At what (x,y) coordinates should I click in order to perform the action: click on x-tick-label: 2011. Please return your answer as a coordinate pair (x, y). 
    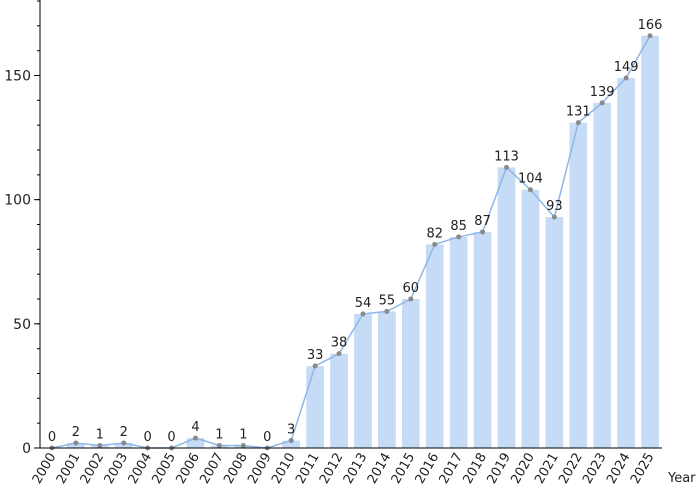
    Looking at the image, I should click on (308, 469).